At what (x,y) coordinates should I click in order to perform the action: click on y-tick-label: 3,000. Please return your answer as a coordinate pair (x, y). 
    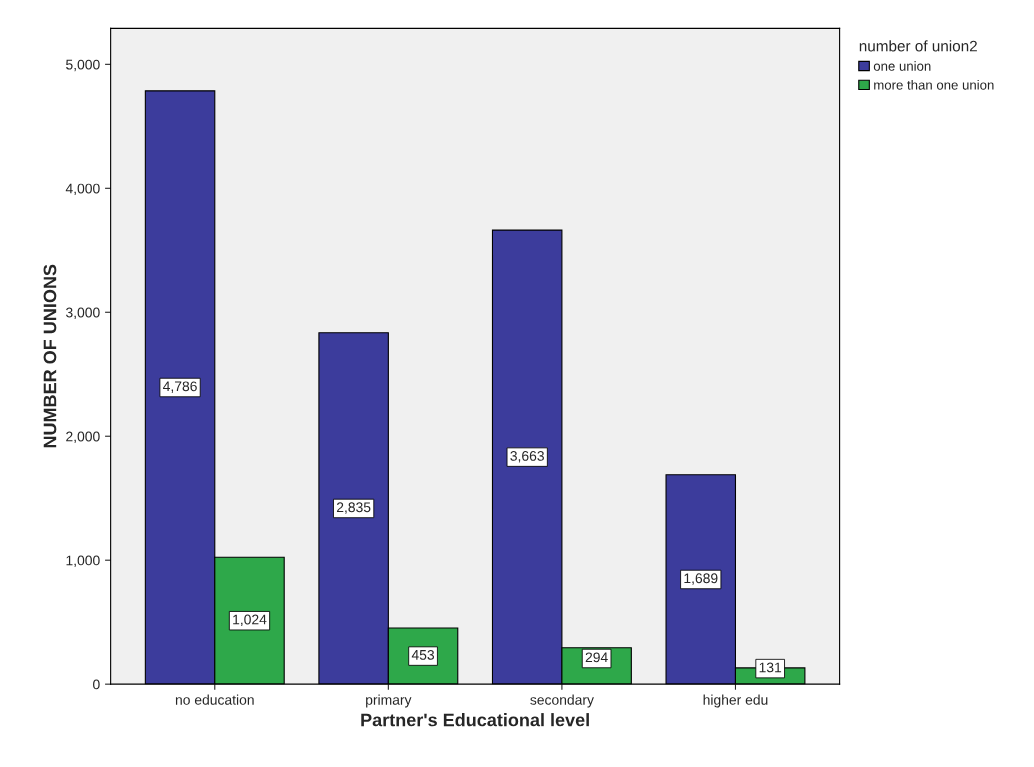
    Looking at the image, I should click on (83, 313).